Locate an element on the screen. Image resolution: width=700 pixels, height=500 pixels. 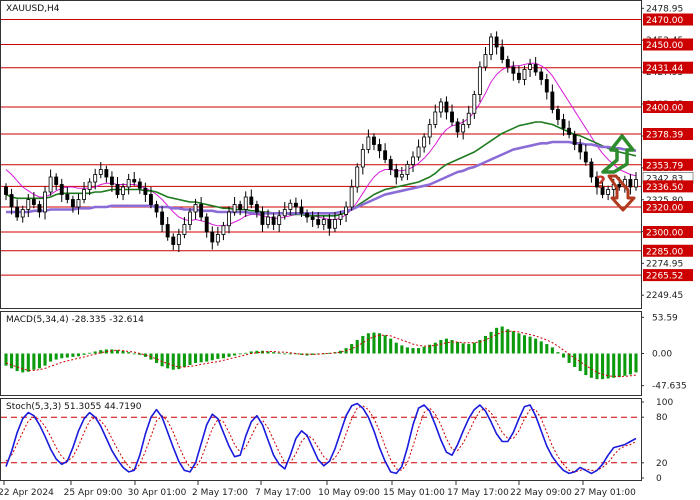
level-label: 2431.44 is located at coordinates (664, 69).